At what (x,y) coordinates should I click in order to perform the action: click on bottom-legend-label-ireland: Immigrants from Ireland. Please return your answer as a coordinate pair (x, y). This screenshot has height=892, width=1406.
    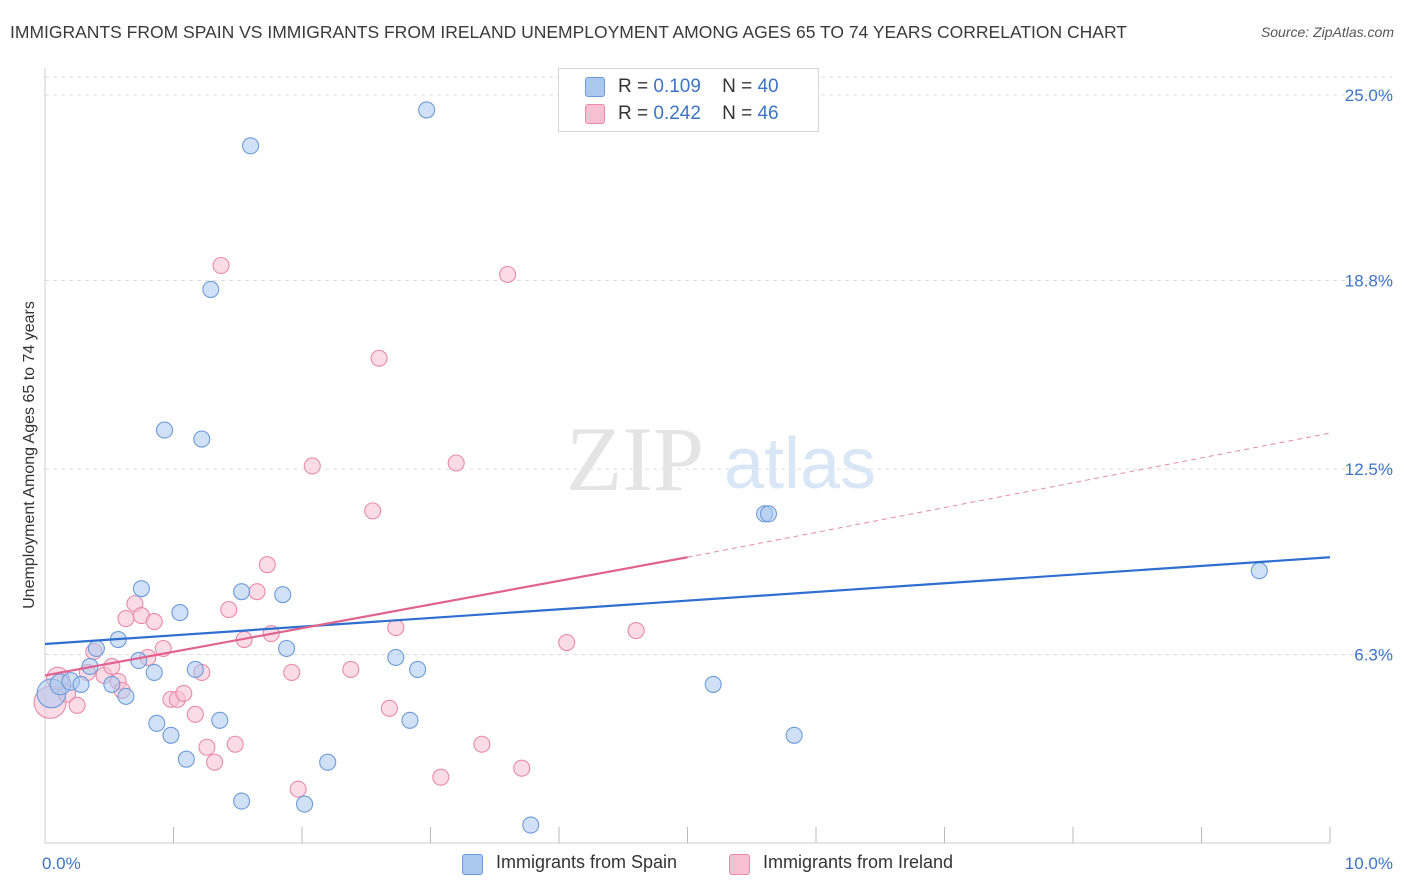
    Looking at the image, I should click on (858, 862).